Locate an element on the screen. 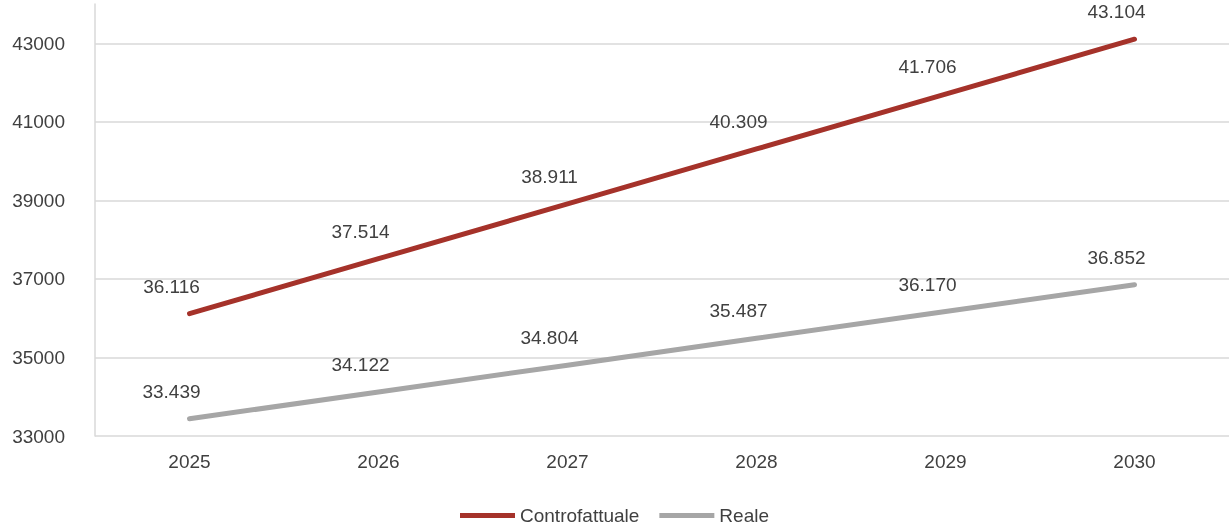 The image size is (1229, 530). data-label: 34.122 is located at coordinates (360, 364).